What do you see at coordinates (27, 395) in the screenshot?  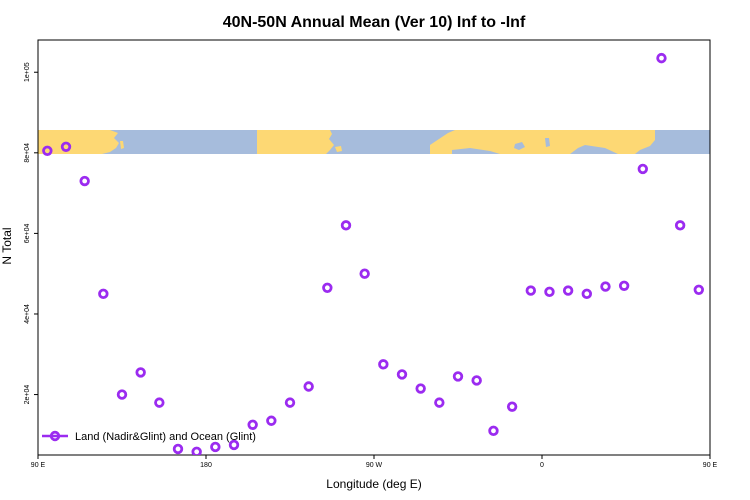 I see `y-tick-label: 2e+04` at bounding box center [27, 395].